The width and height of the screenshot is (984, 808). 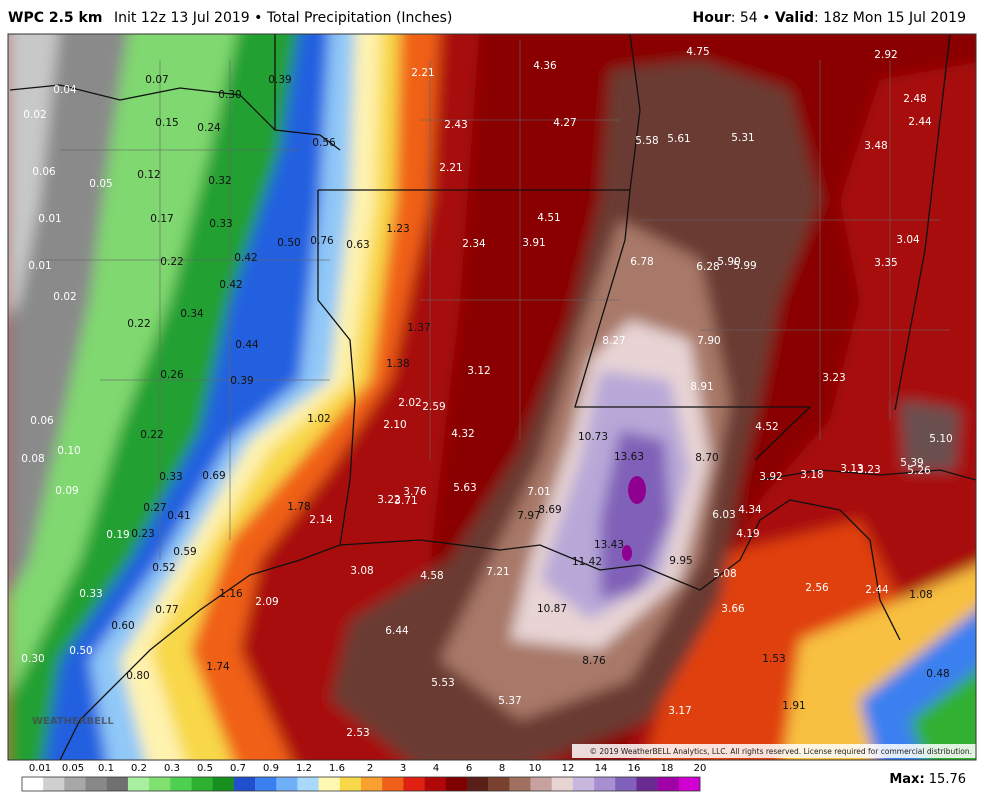 I want to click on precip-label: 0.10, so click(x=68, y=451).